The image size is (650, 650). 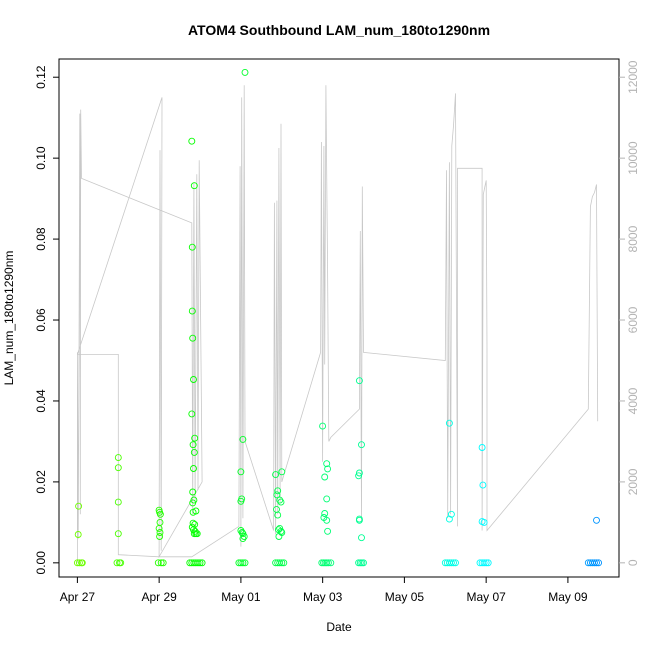 I want to click on y2-tick-label: 0, so click(x=633, y=562).